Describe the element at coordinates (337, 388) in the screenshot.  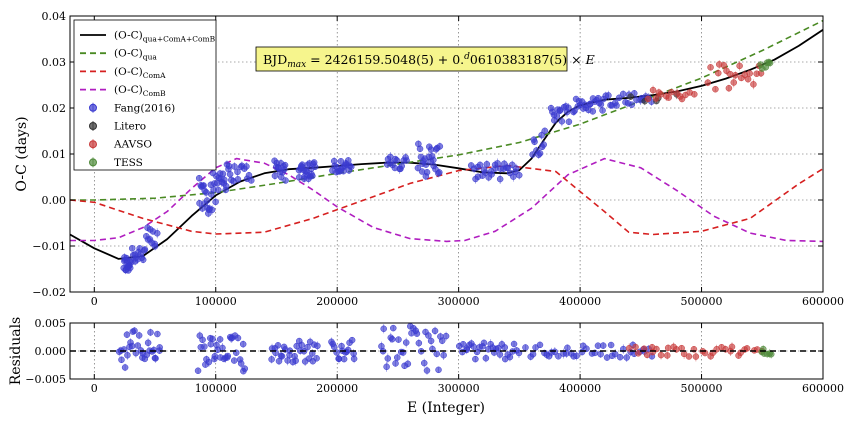
I see `bottom-xtick-label: 200000` at that location.